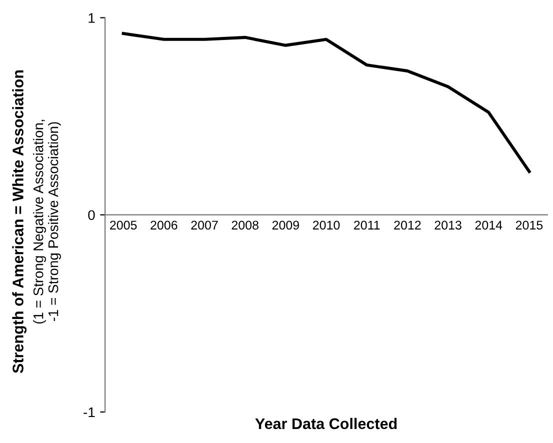 This screenshot has height=443, width=553. I want to click on x-axis-title: Year Data Collected, so click(326, 424).